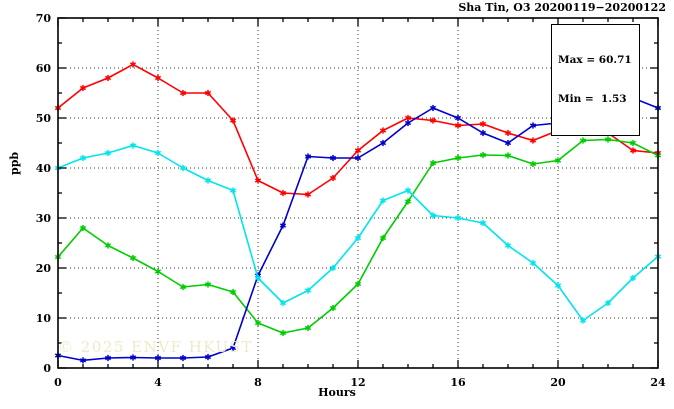 The width and height of the screenshot is (674, 409). Describe the element at coordinates (47, 368) in the screenshot. I see `y-tick-label: 0` at that location.